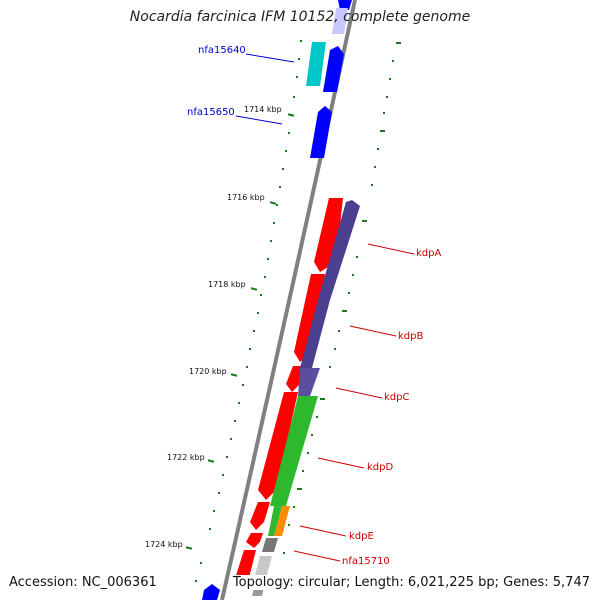 The image size is (600, 600). What do you see at coordinates (211, 592) in the screenshot?
I see `gene-bottom-forward` at bounding box center [211, 592].